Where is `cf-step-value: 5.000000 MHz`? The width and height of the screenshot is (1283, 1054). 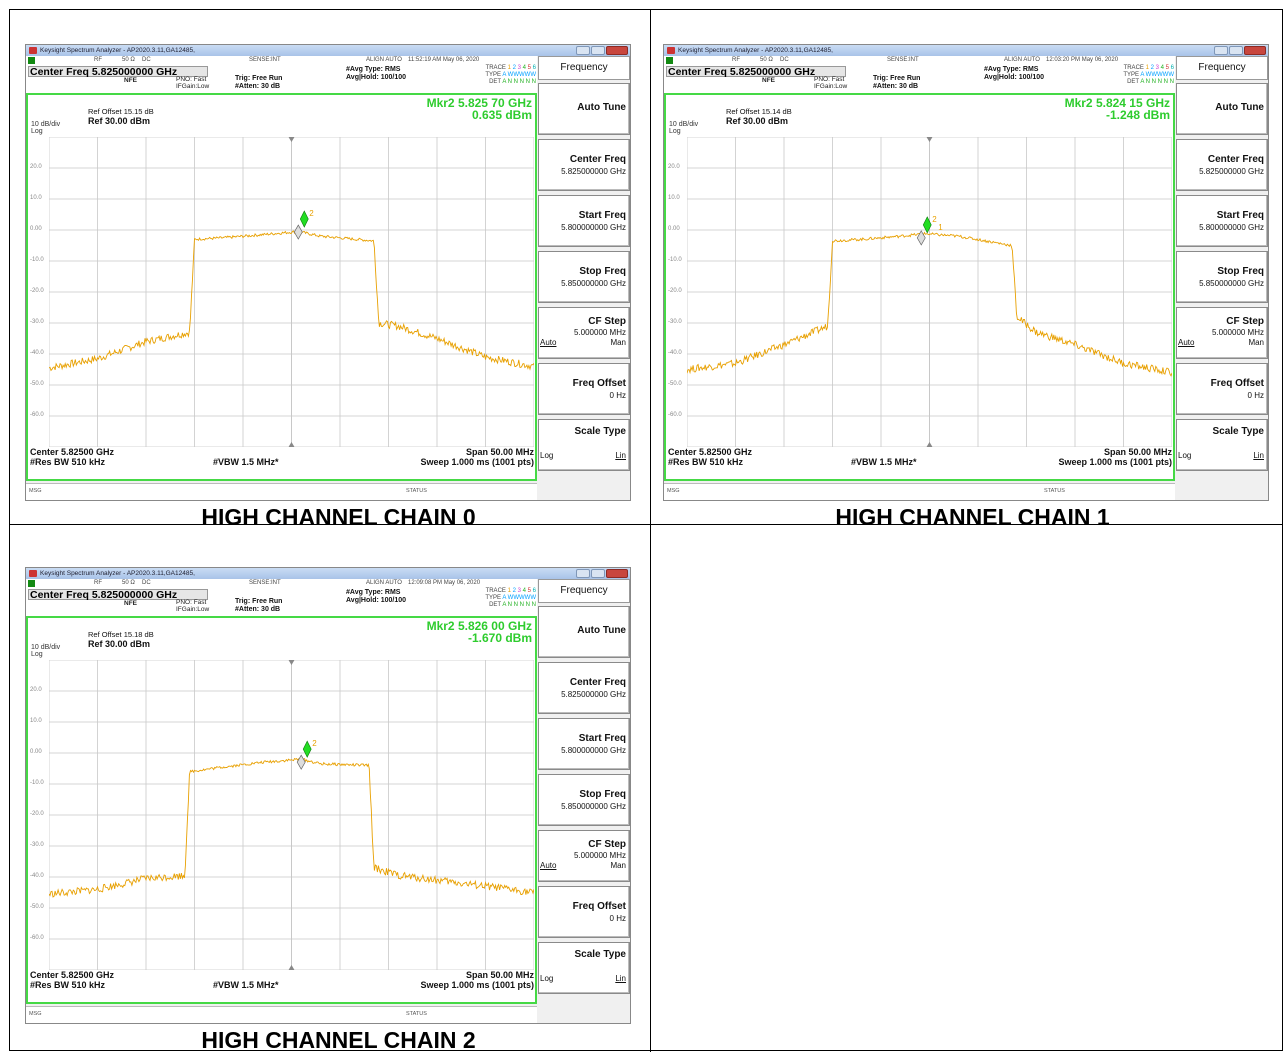 cf-step-value: 5.000000 MHz is located at coordinates (599, 332).